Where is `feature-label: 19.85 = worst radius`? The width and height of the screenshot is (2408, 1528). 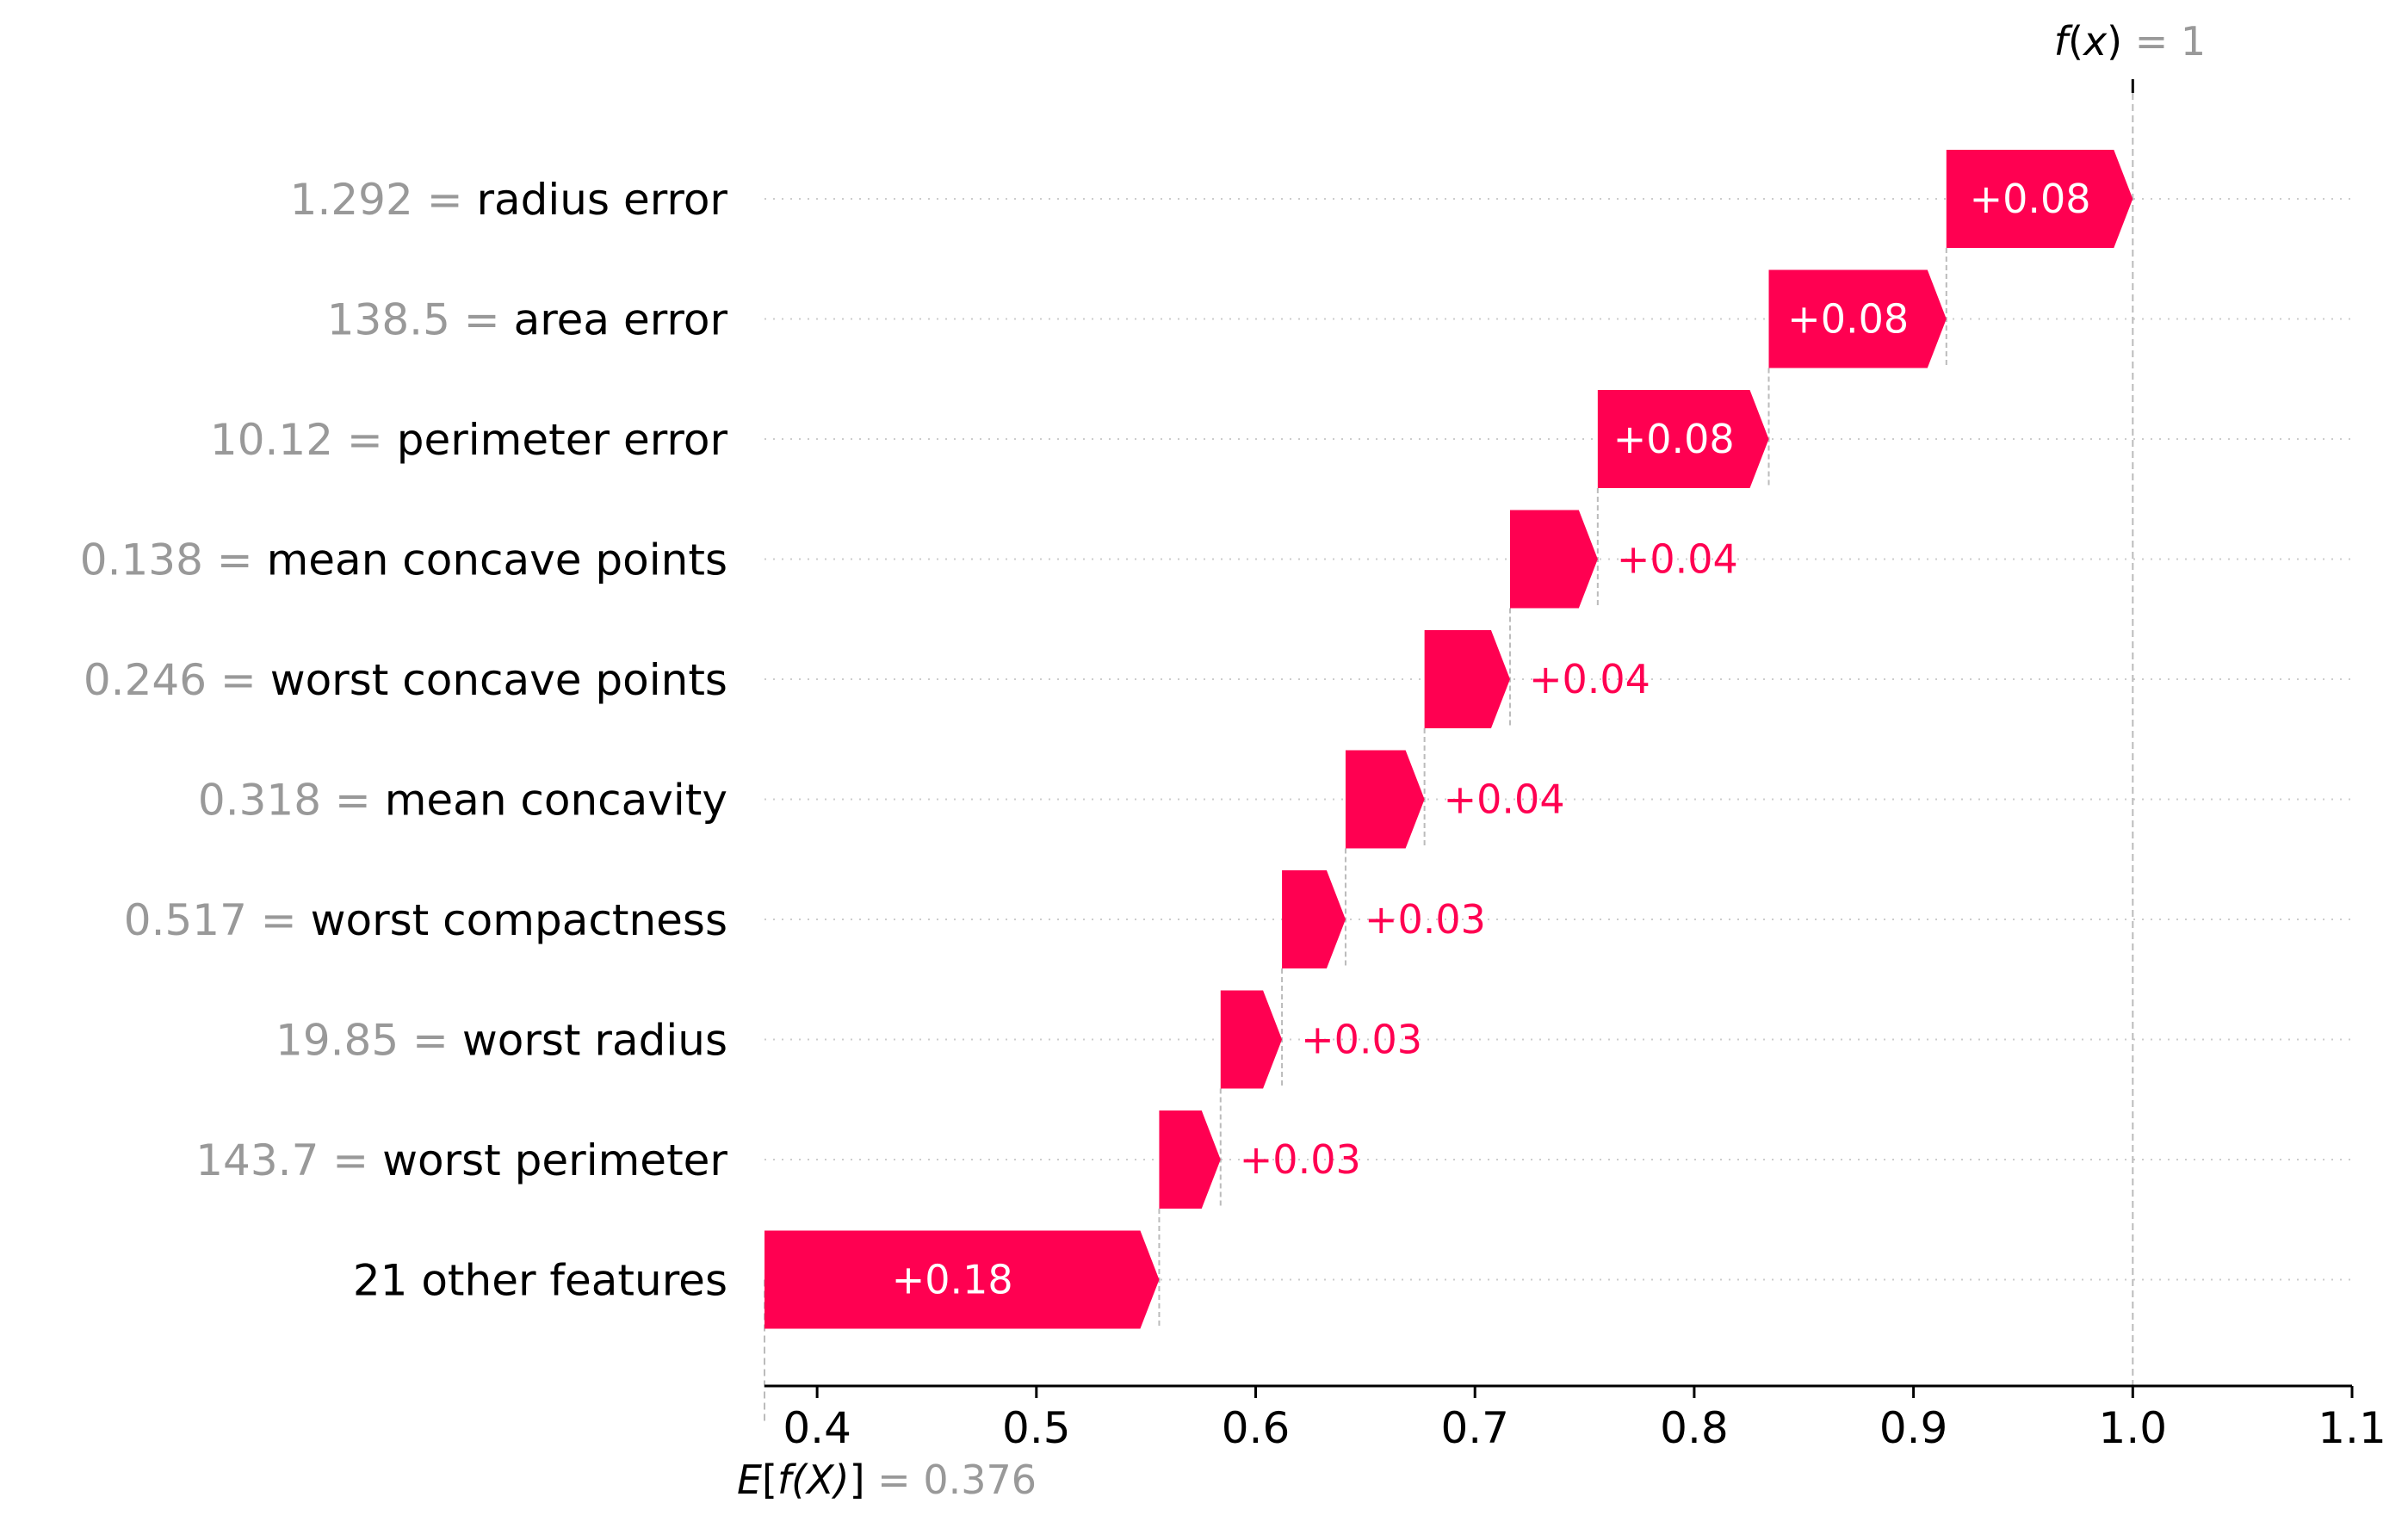
feature-label: 19.85 = worst radius is located at coordinates (501, 1041).